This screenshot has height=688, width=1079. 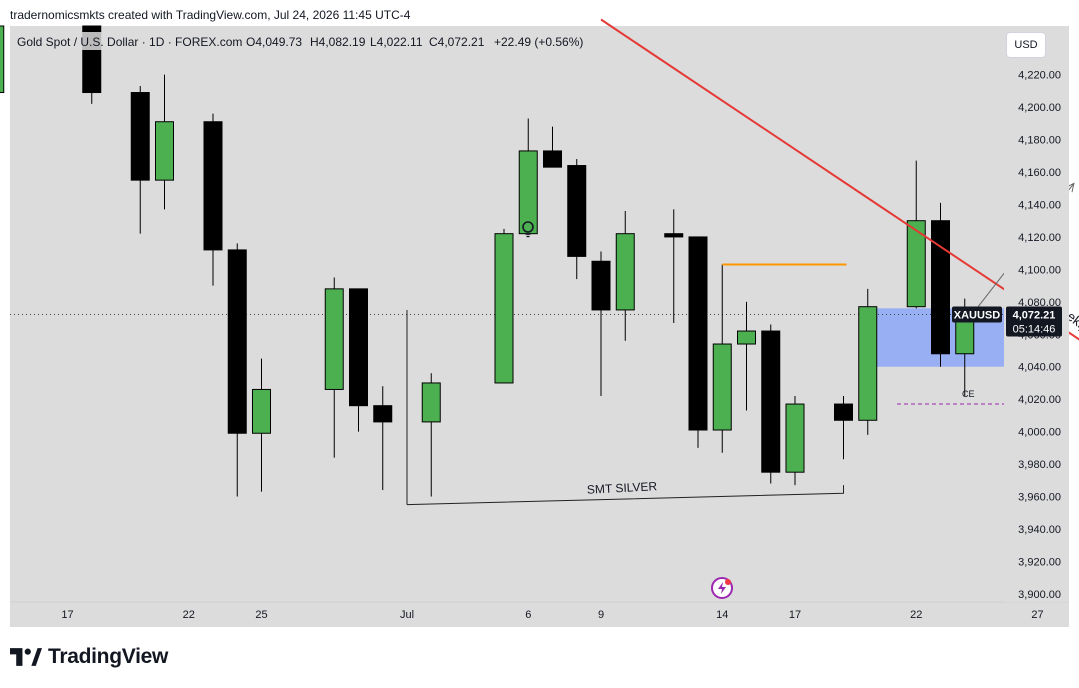 What do you see at coordinates (457, 42) in the screenshot?
I see `ohlc-close: C4,072.21` at bounding box center [457, 42].